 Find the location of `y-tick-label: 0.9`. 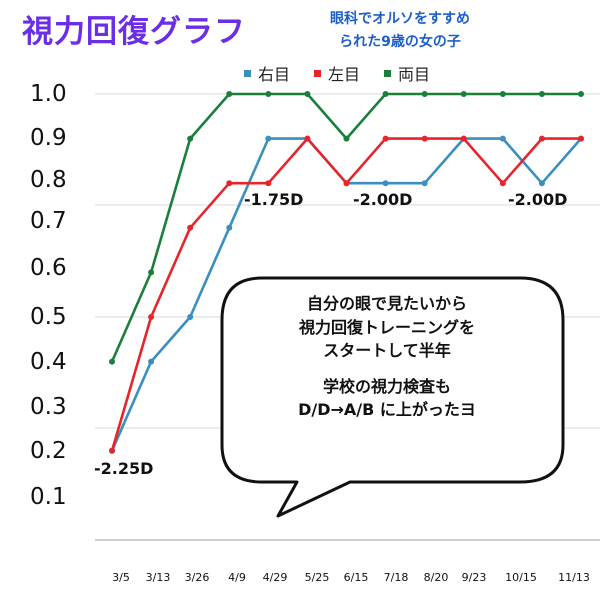

y-tick-label: 0.9 is located at coordinates (48, 138).